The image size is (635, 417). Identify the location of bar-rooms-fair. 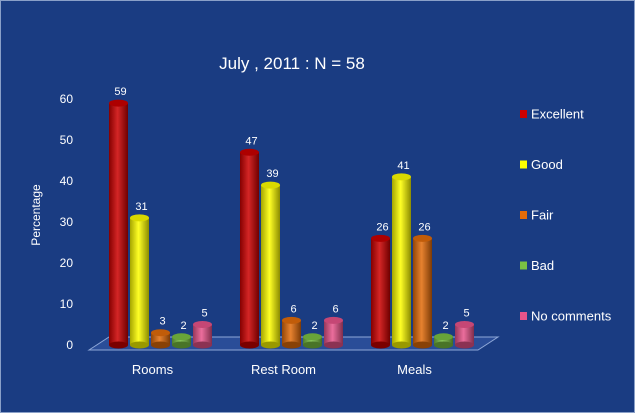
(160, 339).